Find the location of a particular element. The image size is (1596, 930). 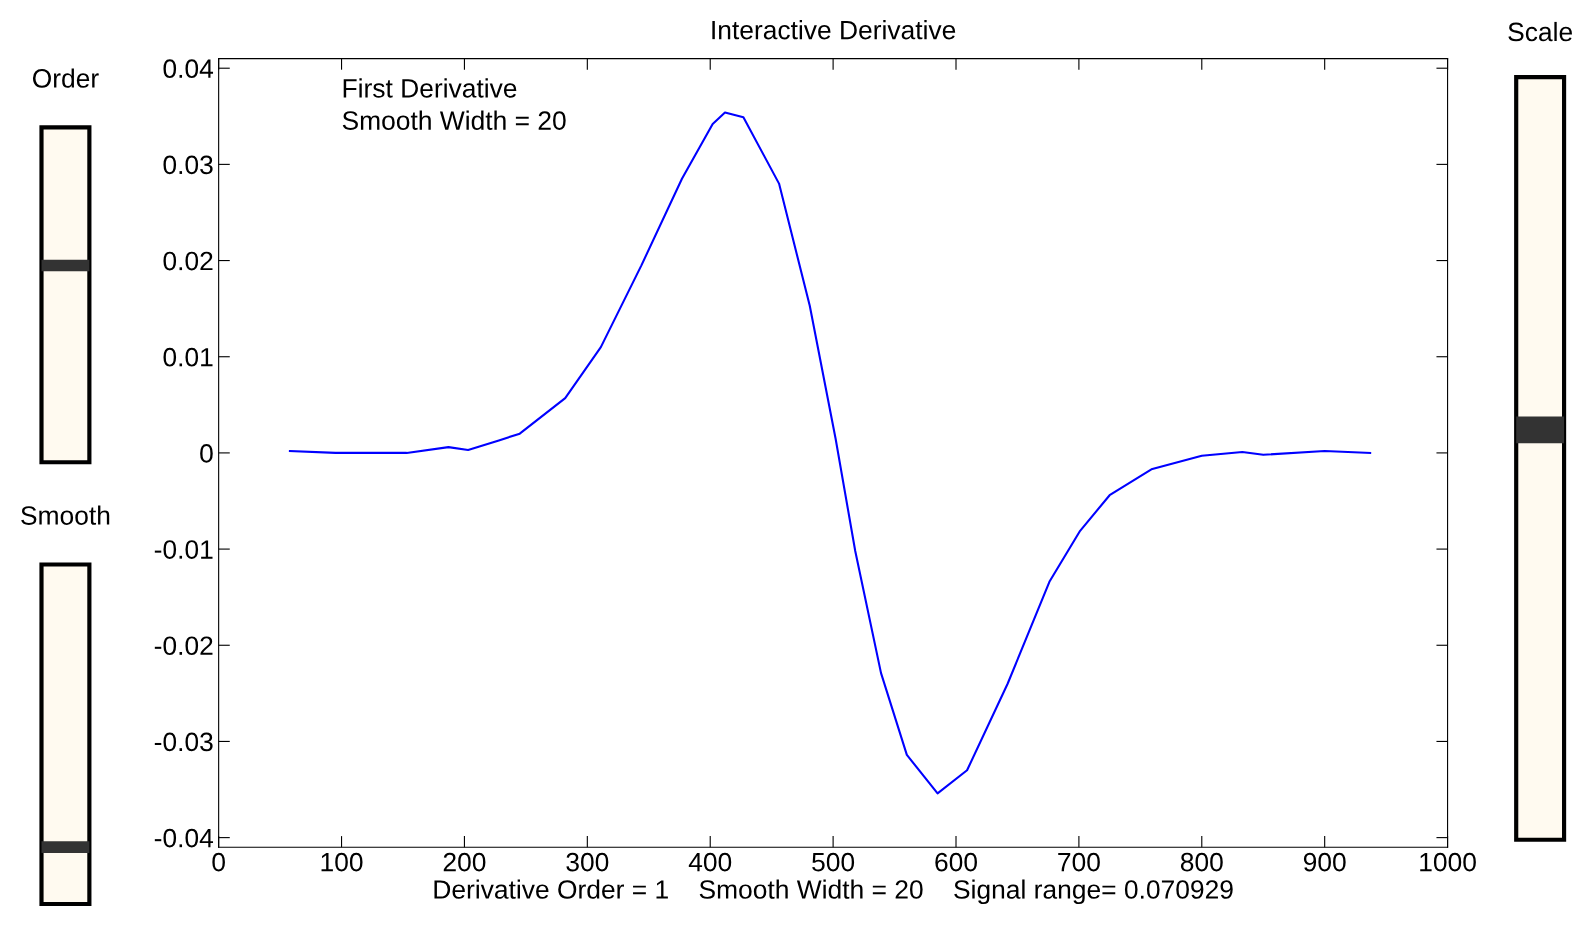

x-tick-label: 800 is located at coordinates (1201, 862).